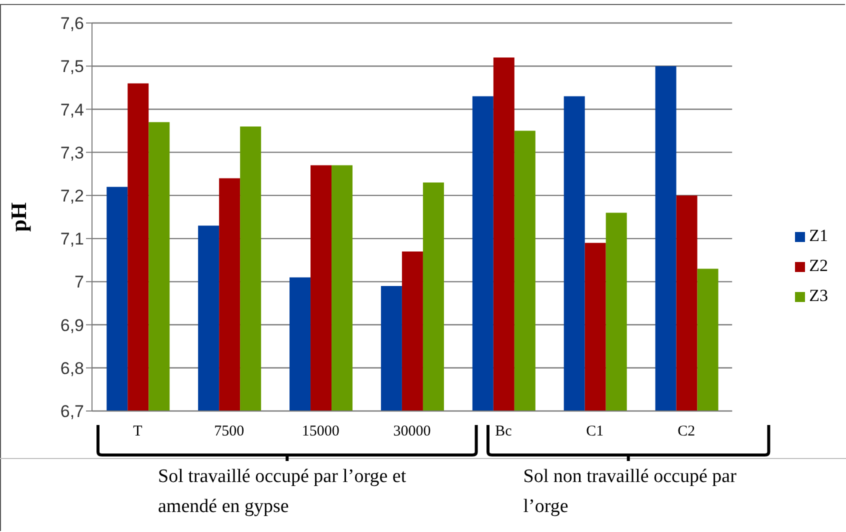 The width and height of the screenshot is (846, 532). Describe the element at coordinates (72, 325) in the screenshot. I see `y-tick-label: 6,9` at that location.